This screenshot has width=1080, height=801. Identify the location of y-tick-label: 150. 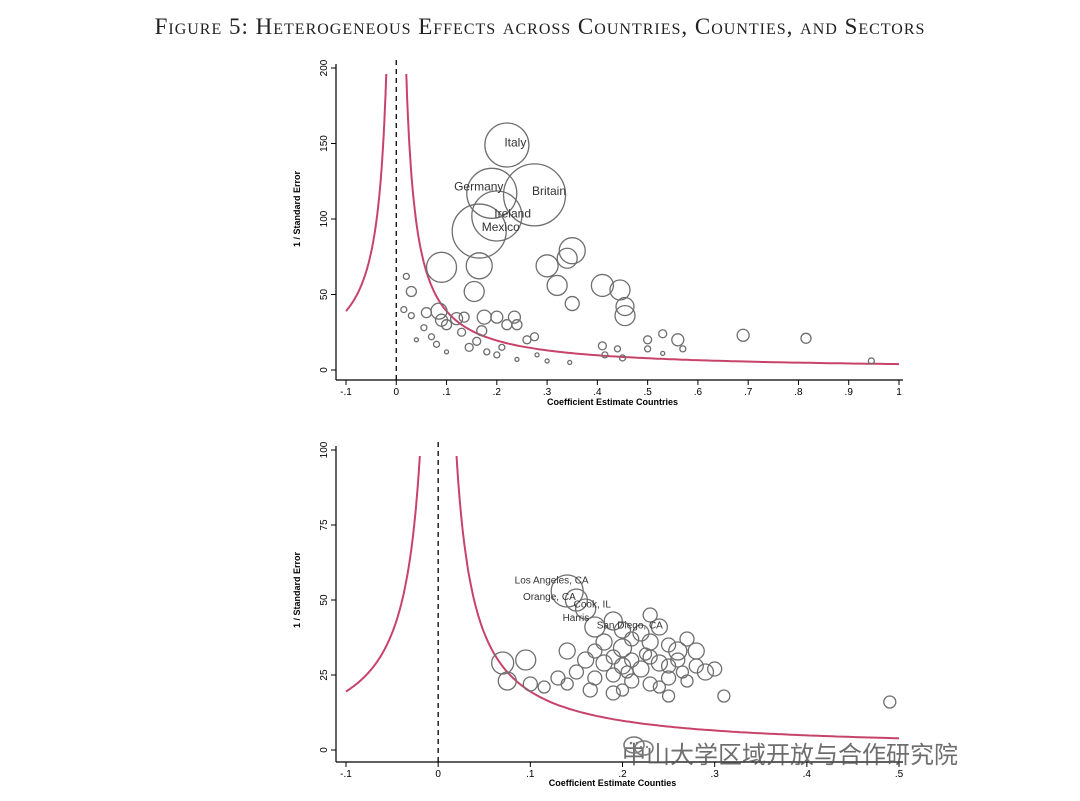
(324, 143).